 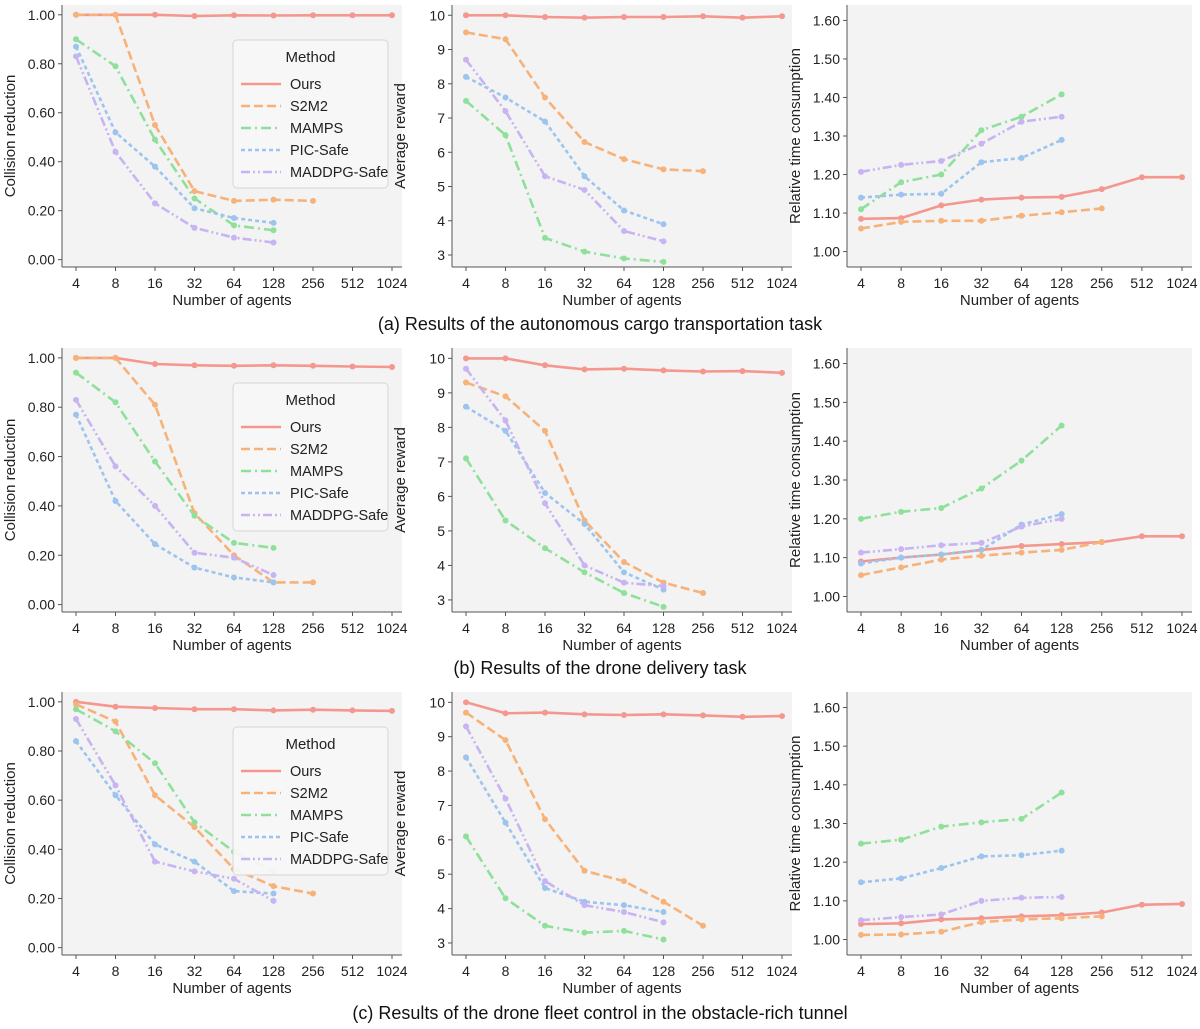 I want to click on y-tick-label: 7, so click(x=441, y=462).